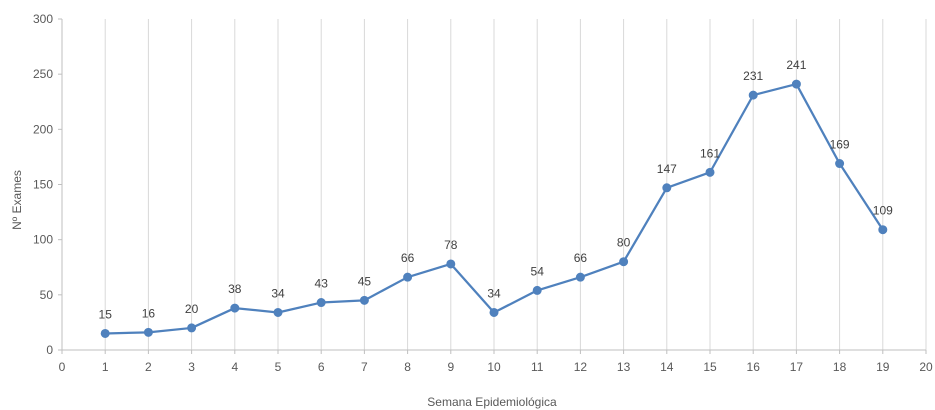 Image resolution: width=935 pixels, height=410 pixels. I want to click on x-tick-label: 7, so click(364, 367).